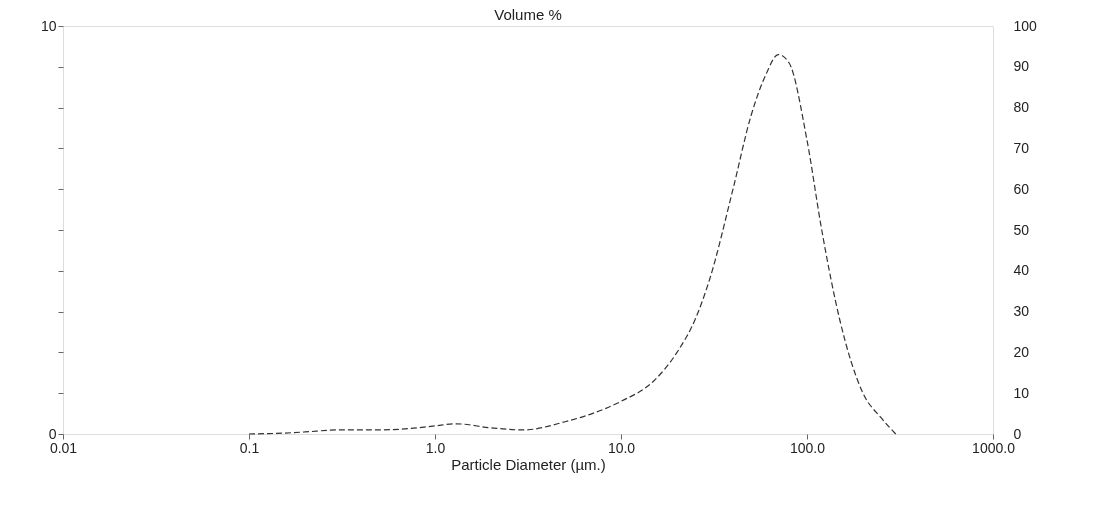 The image size is (1107, 525). Describe the element at coordinates (528, 464) in the screenshot. I see `x-axis-title: Particle Diameter (µm.)` at that location.